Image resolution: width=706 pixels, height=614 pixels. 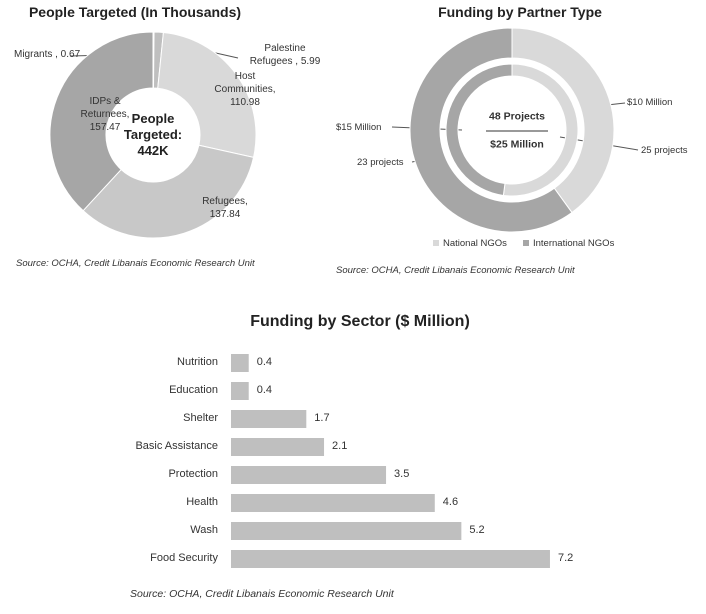 I want to click on center-label: People Targeted: 442K, so click(x=153, y=134).